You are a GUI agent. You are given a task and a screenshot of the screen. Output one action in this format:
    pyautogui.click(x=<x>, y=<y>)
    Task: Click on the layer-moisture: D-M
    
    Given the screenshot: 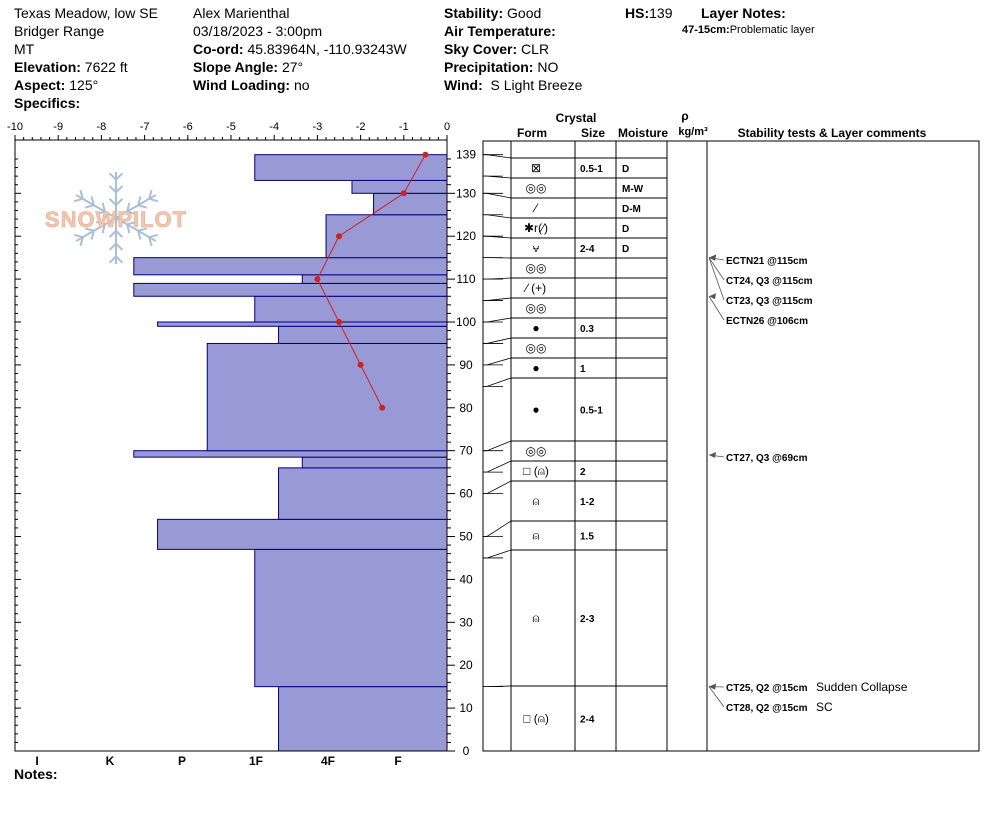 What is the action you would take?
    pyautogui.click(x=631, y=209)
    